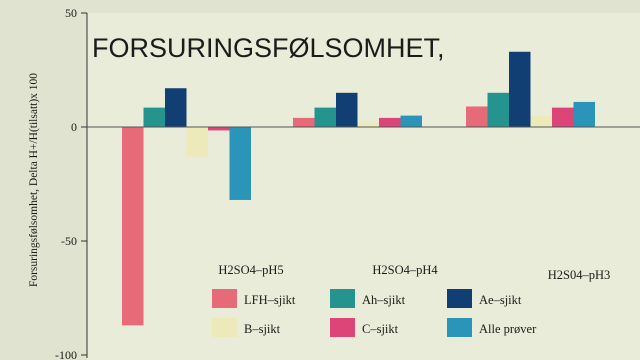  I want to click on y-ticks: 50 0 -50 -100, so click(71, 183).